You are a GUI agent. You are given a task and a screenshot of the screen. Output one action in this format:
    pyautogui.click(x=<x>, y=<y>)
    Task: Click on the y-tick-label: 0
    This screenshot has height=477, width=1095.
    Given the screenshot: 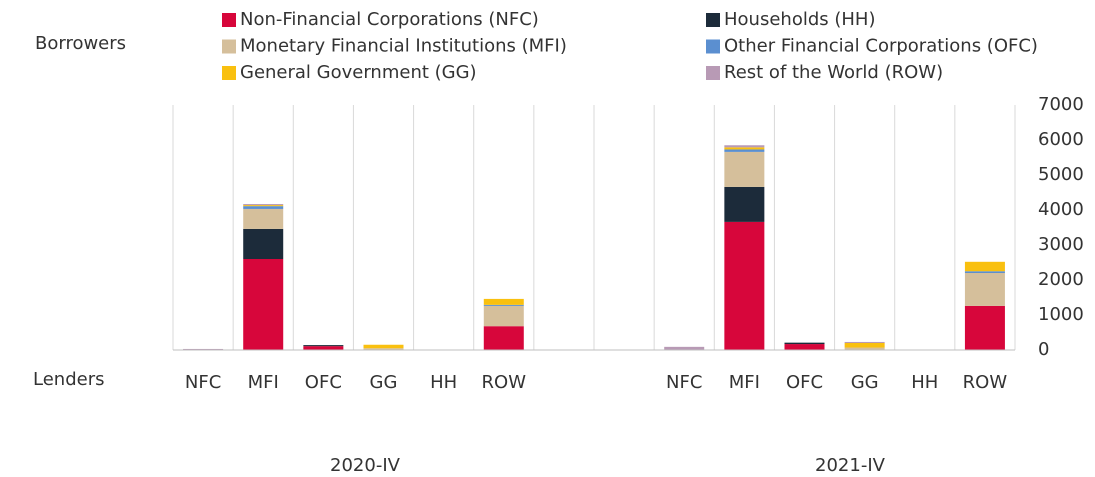 What is the action you would take?
    pyautogui.click(x=1043, y=349)
    